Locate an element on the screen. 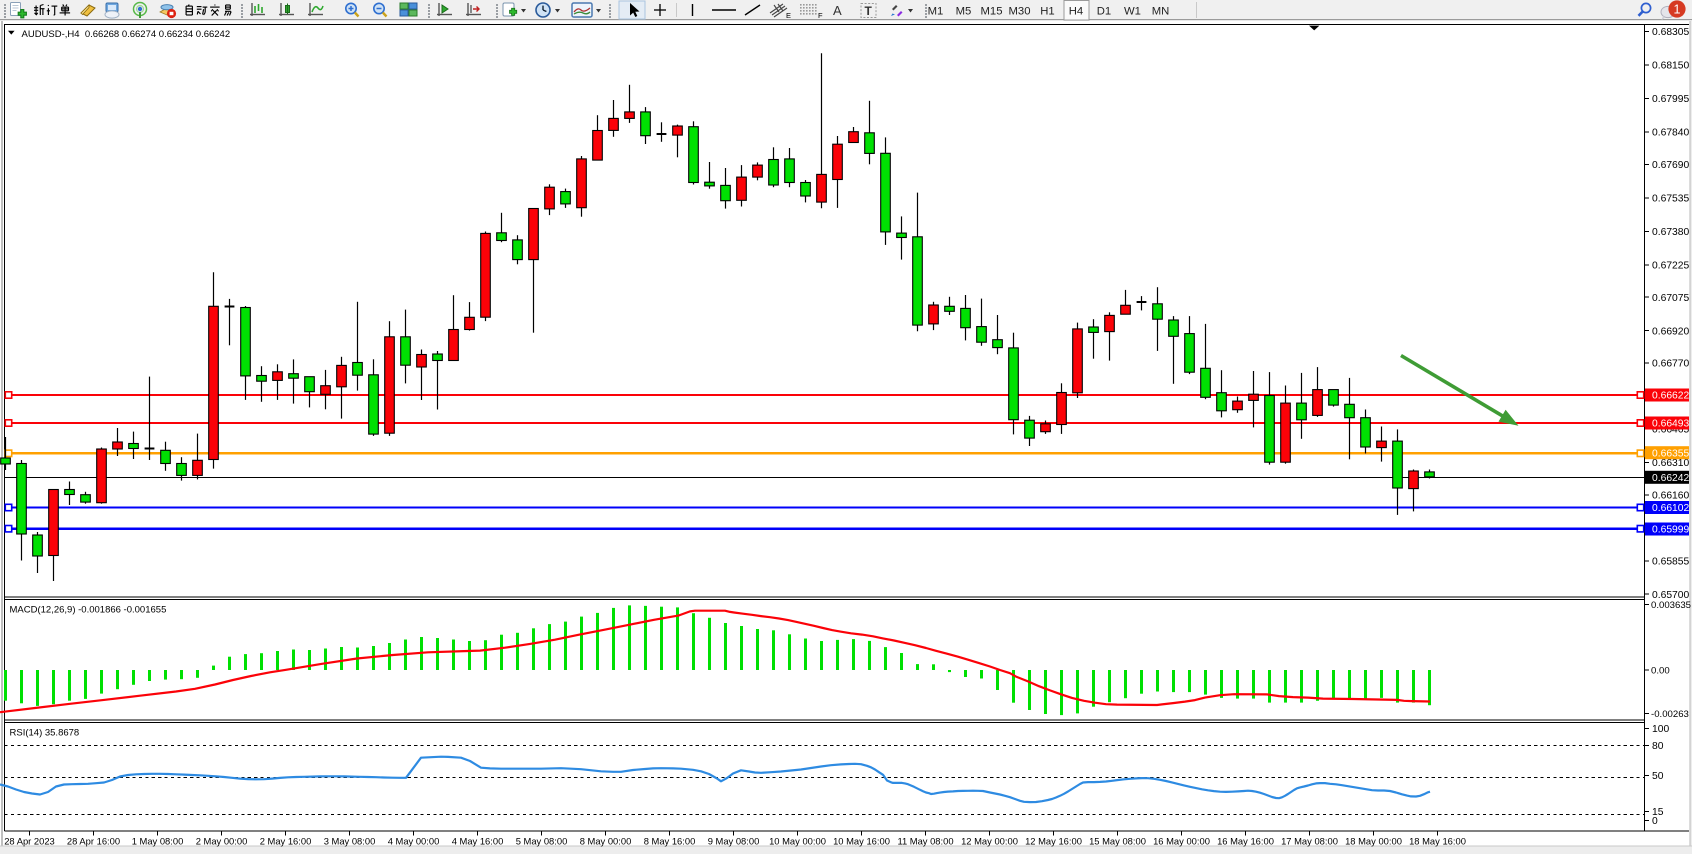  svg-text: M5 is located at coordinates (964, 12).